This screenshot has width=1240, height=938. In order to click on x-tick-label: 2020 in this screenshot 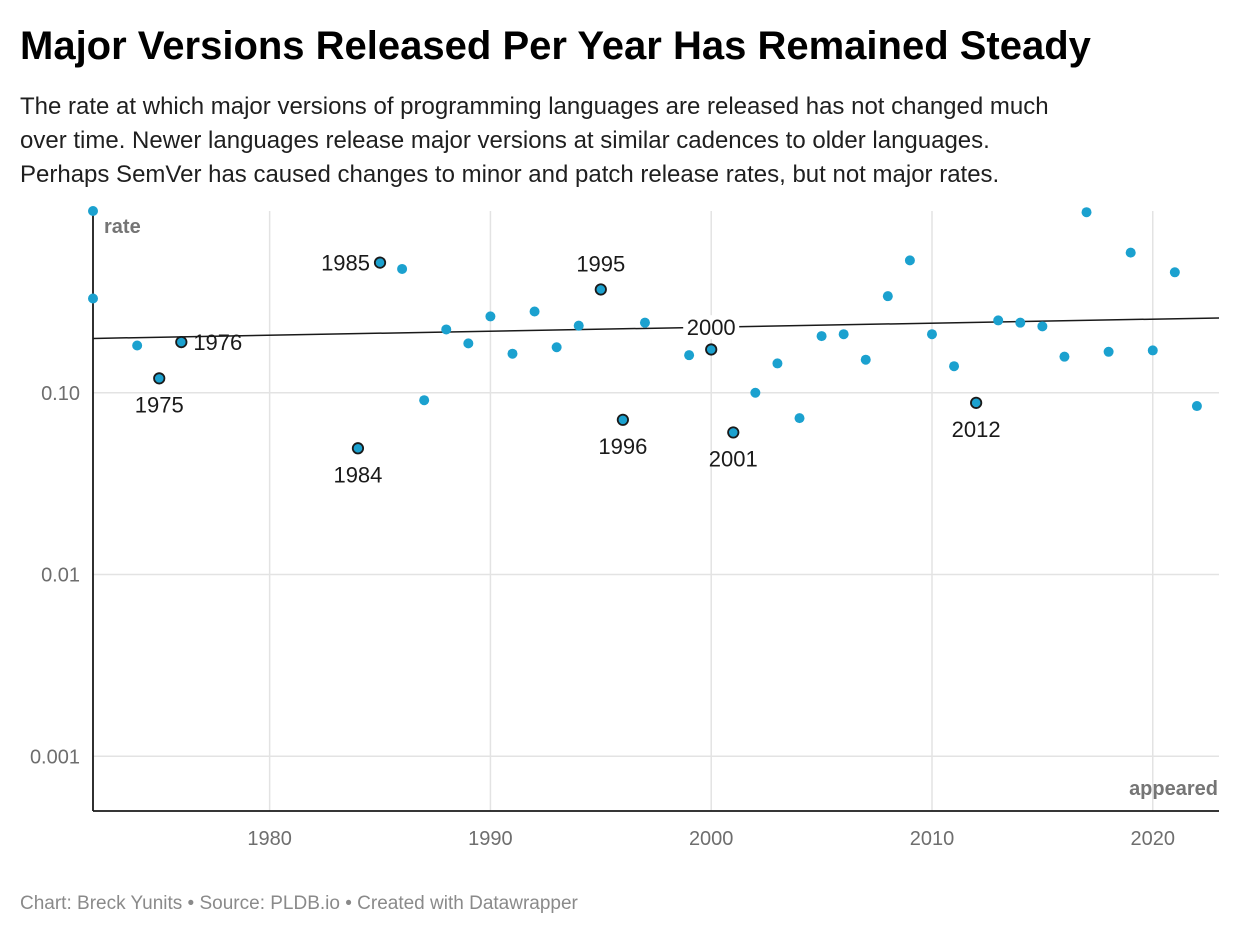, I will do `click(1153, 839)`.